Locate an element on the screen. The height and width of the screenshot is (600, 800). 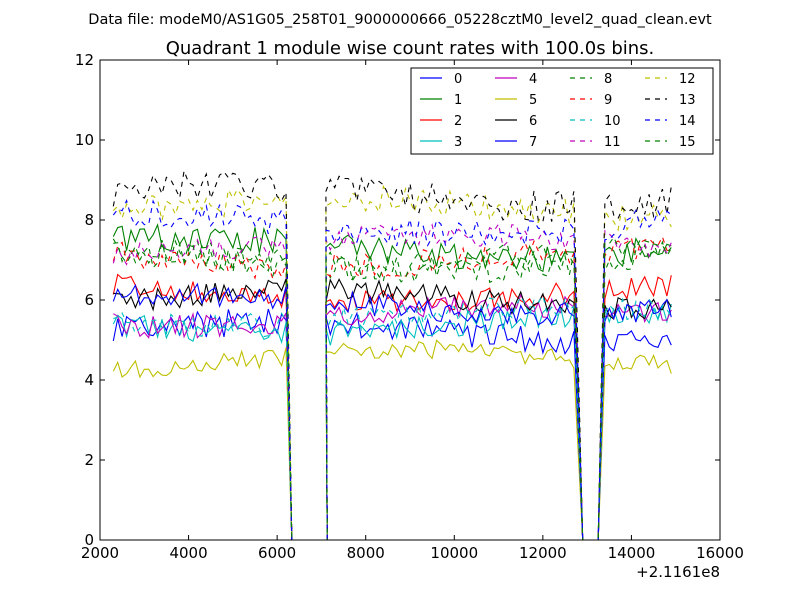
legend-label-2: 2 is located at coordinates (458, 121).